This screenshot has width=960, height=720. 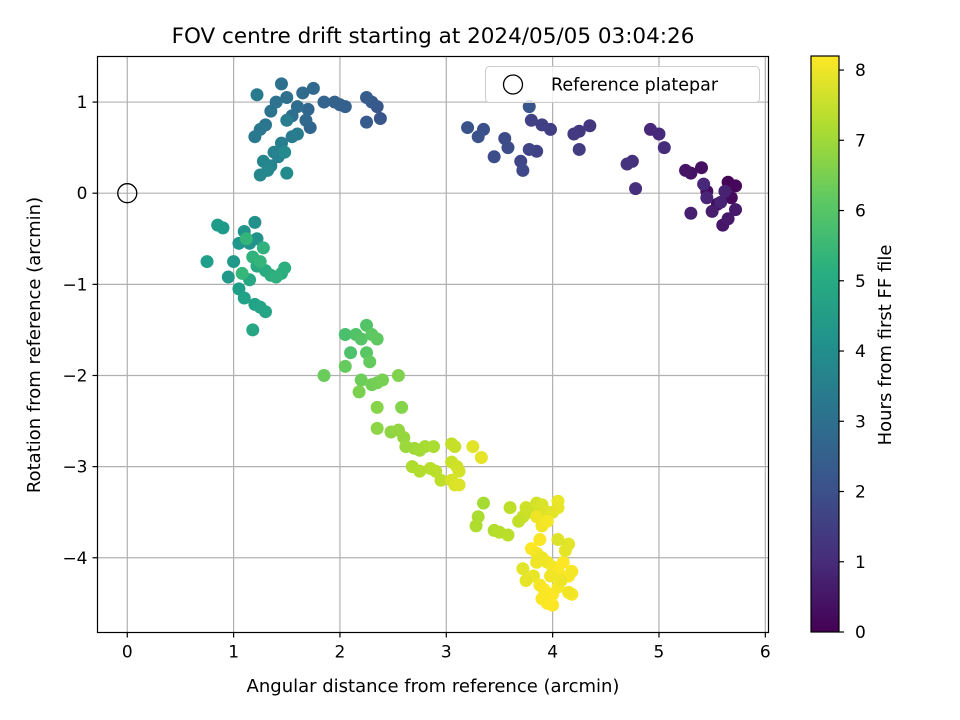 What do you see at coordinates (74, 468) in the screenshot?
I see `y-tick-label: −3` at bounding box center [74, 468].